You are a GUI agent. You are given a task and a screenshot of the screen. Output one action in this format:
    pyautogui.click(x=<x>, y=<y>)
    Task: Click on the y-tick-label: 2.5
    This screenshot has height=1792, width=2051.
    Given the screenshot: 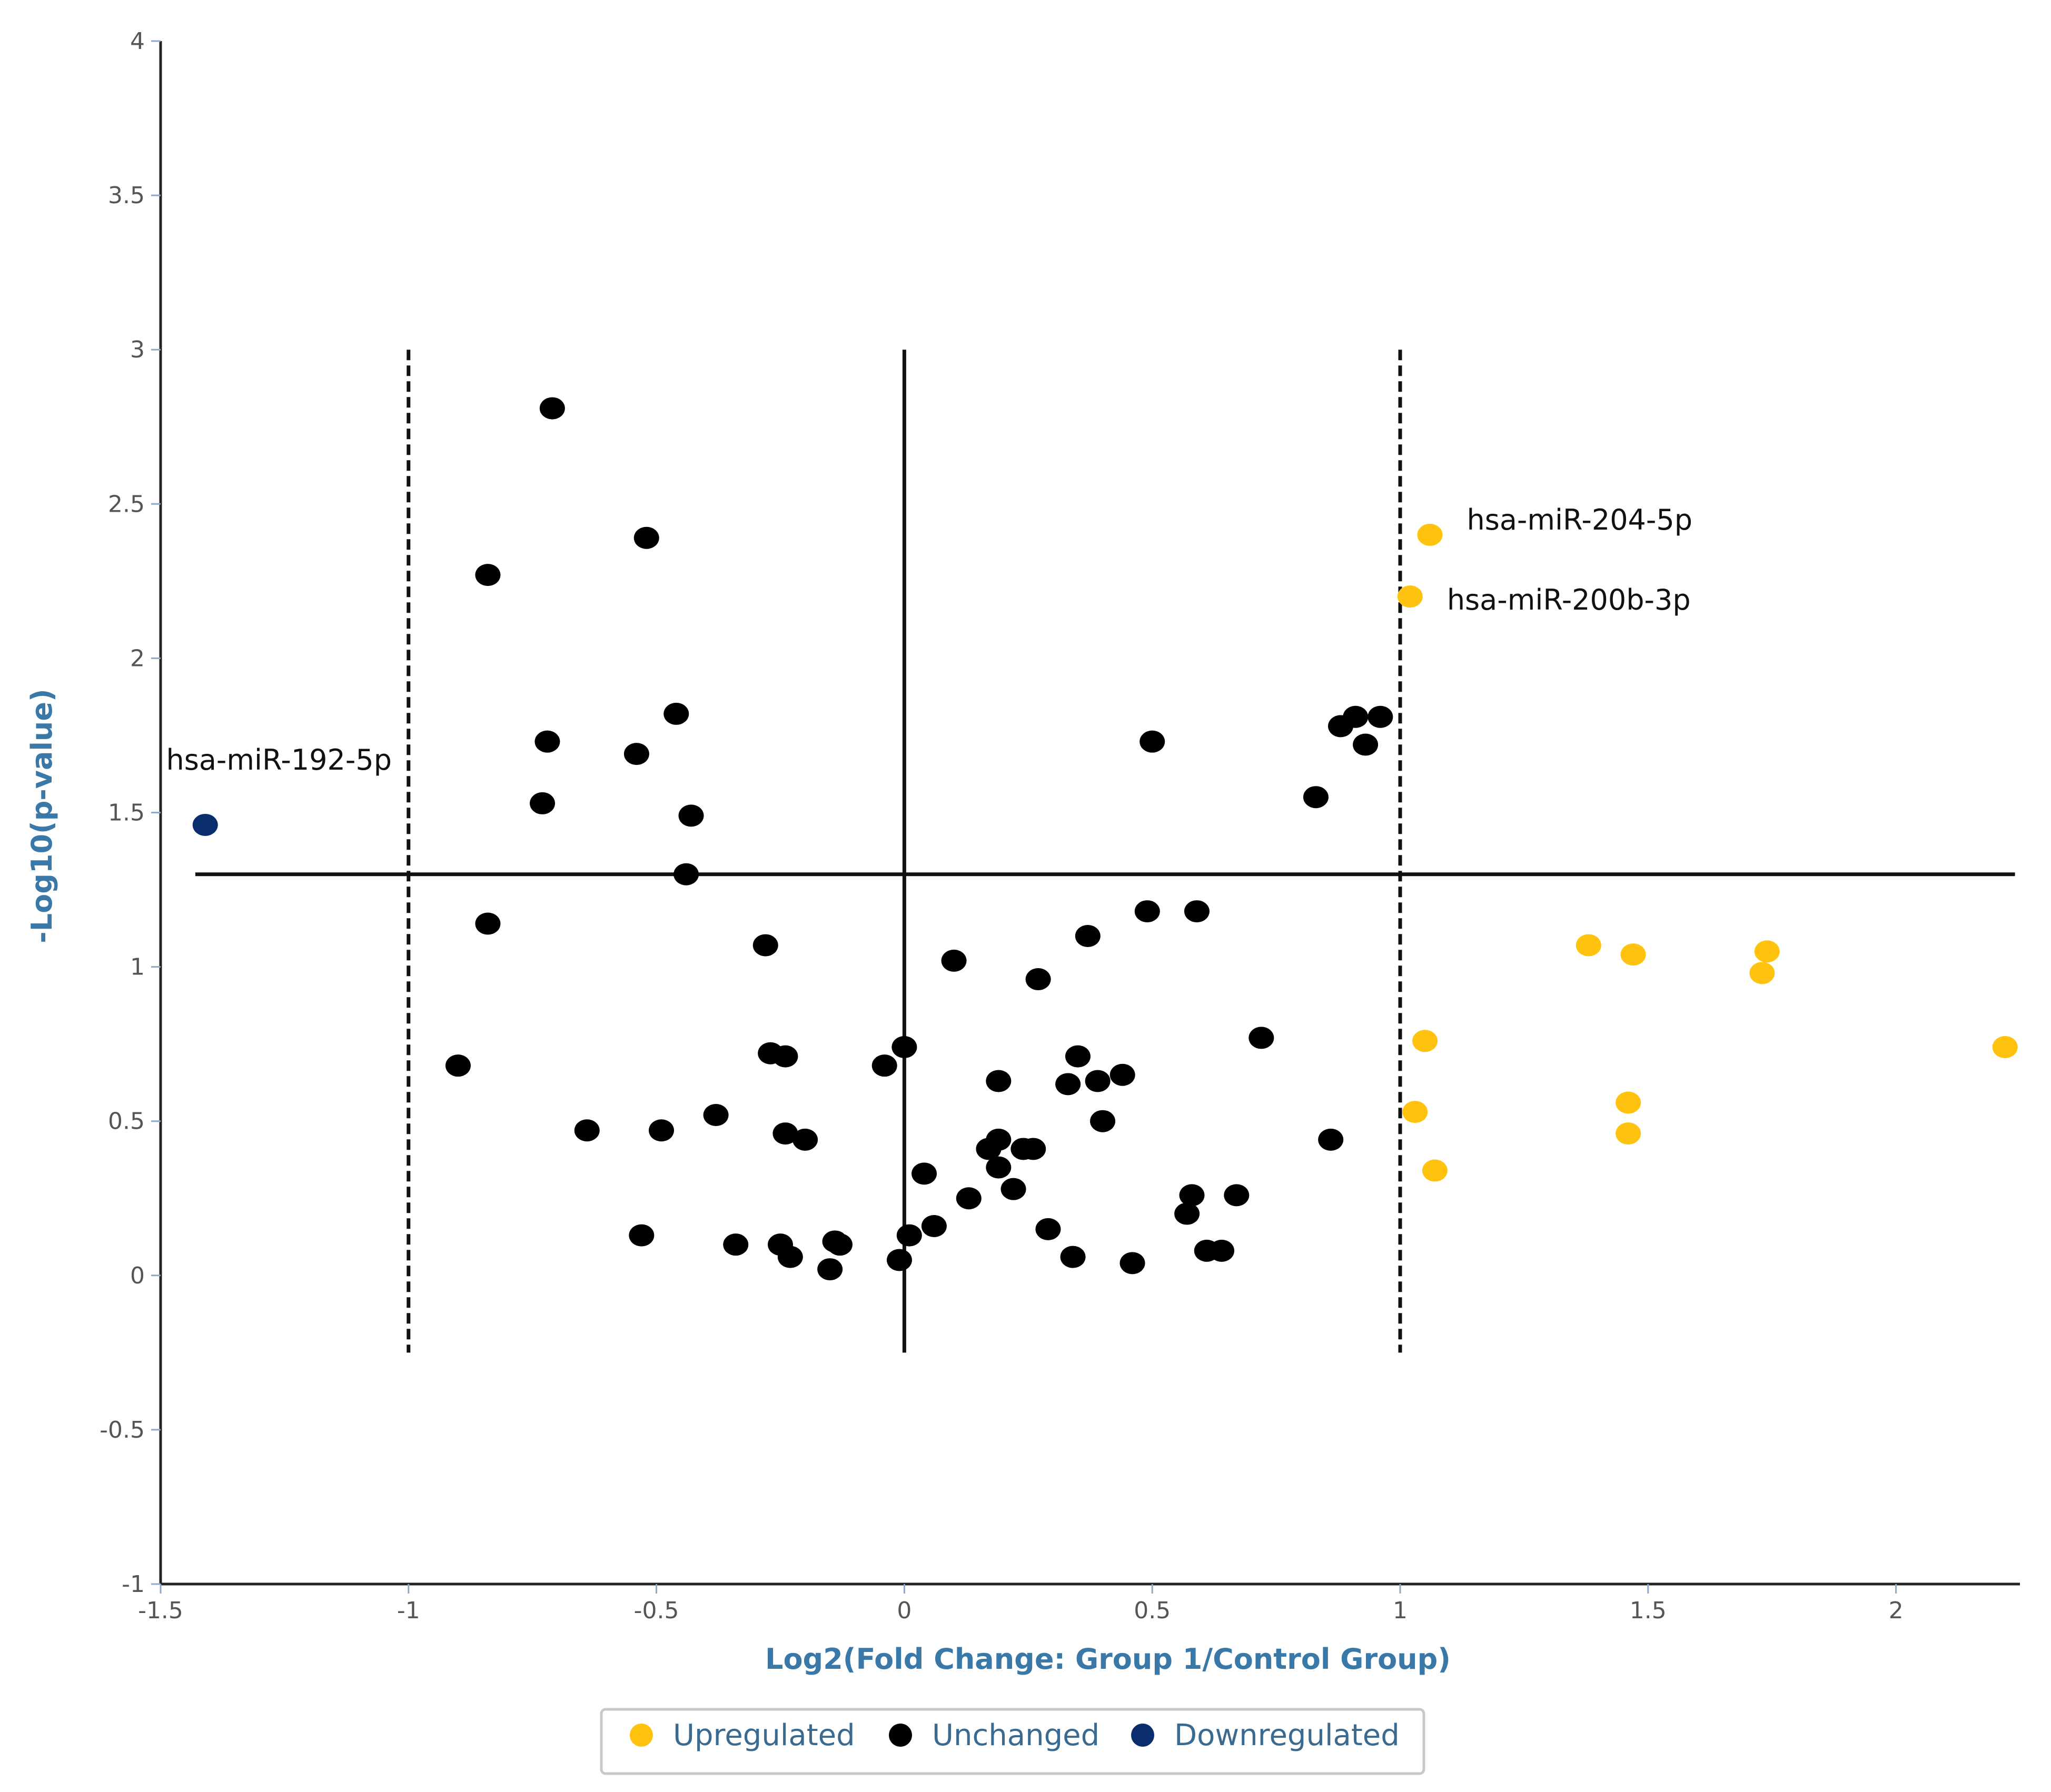 What is the action you would take?
    pyautogui.click(x=127, y=504)
    